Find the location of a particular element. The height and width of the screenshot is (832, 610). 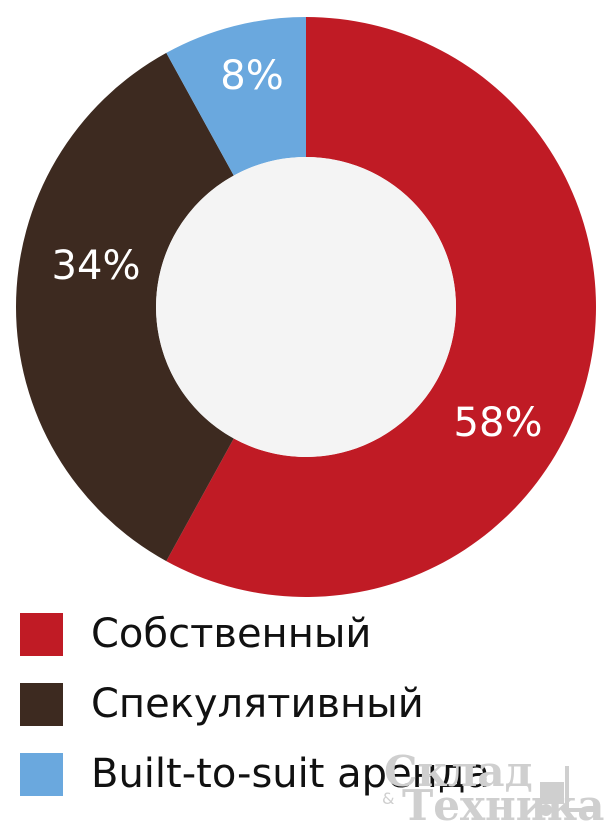

slice-label-bts: 8% is located at coordinates (251, 76).